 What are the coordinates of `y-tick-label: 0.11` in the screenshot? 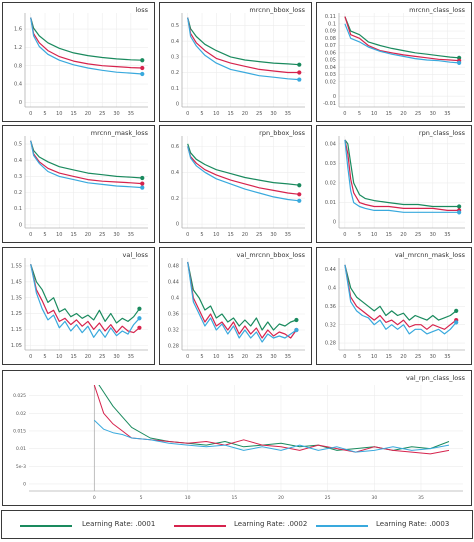 It's located at (330, 17).